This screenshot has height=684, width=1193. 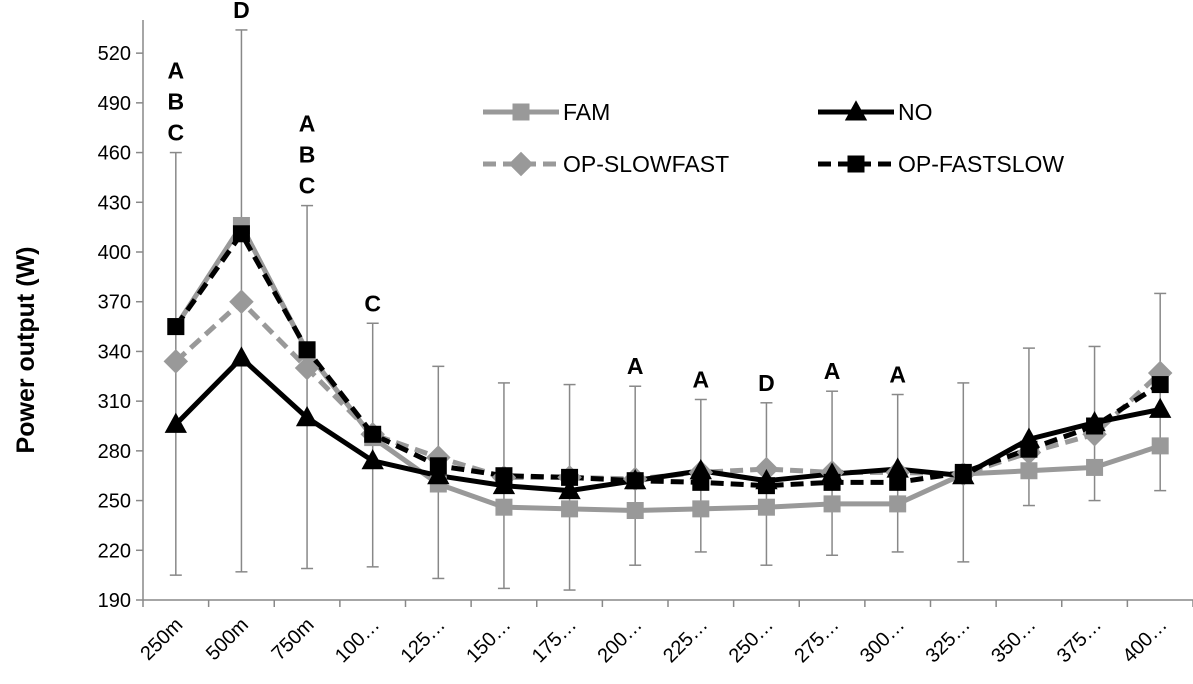 I want to click on y-tick-label: 400, so click(x=114, y=253).